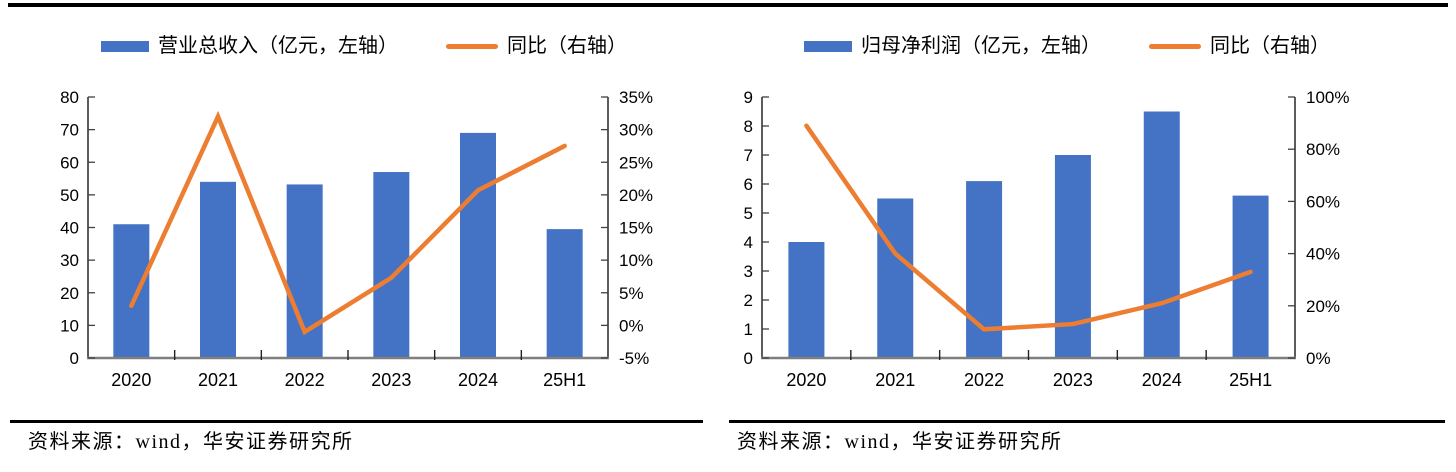 The image size is (1456, 472). I want to click on svg-text: 35%, so click(636, 97).